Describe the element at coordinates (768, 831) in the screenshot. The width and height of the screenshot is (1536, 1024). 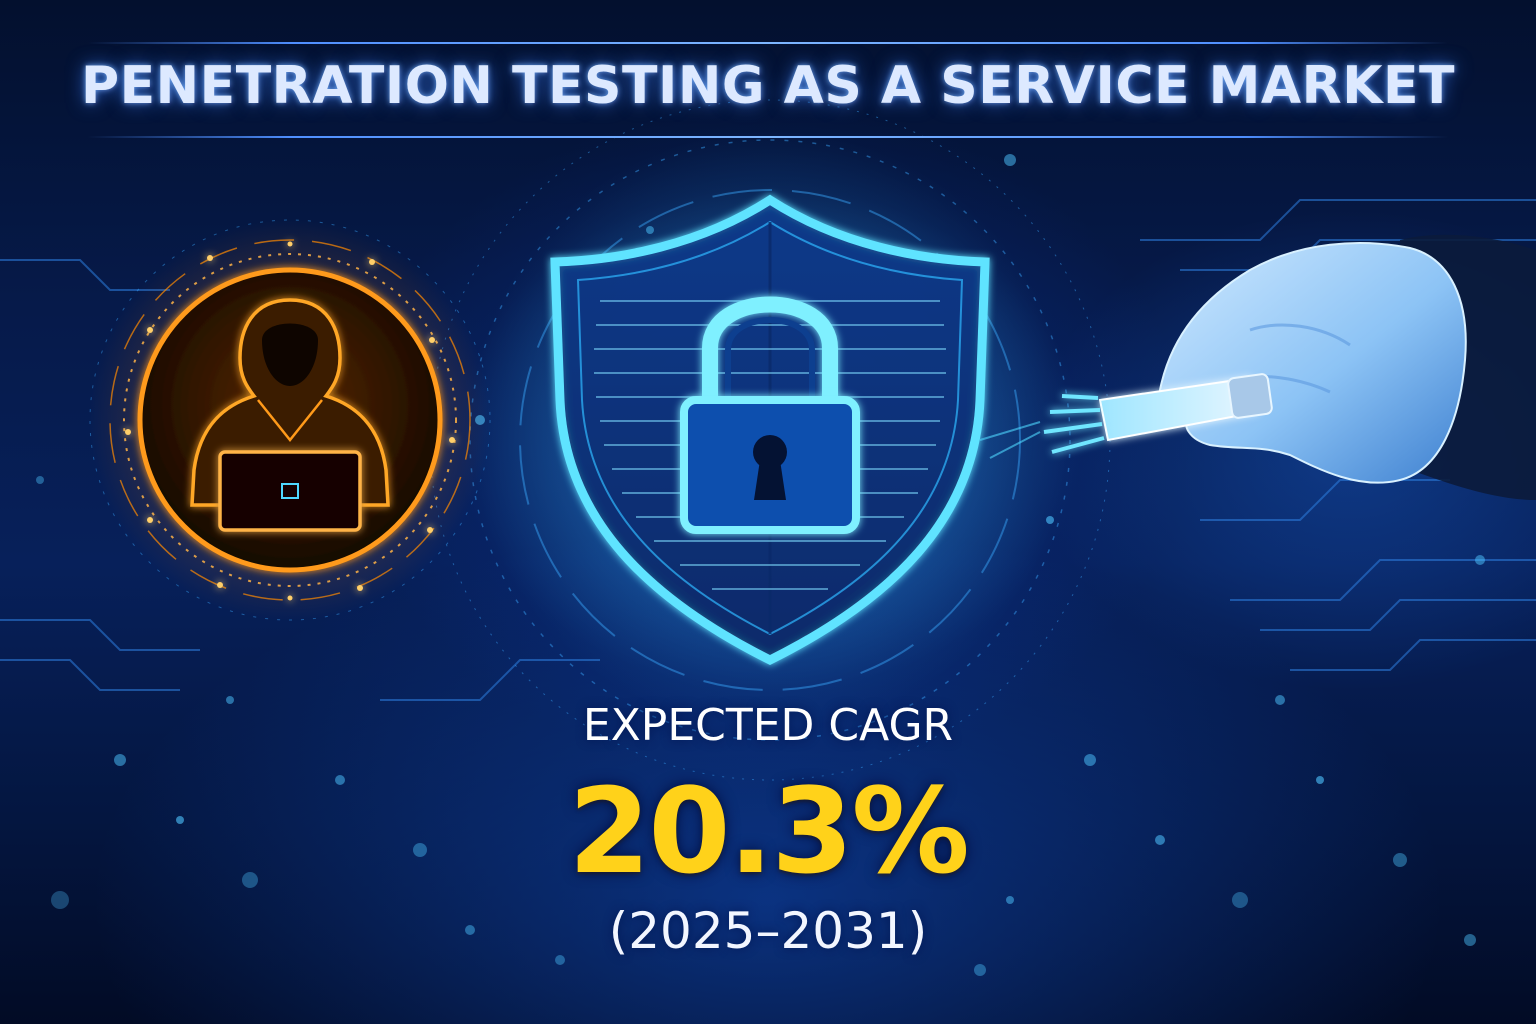
I see `cagr-value: 20.3%` at that location.